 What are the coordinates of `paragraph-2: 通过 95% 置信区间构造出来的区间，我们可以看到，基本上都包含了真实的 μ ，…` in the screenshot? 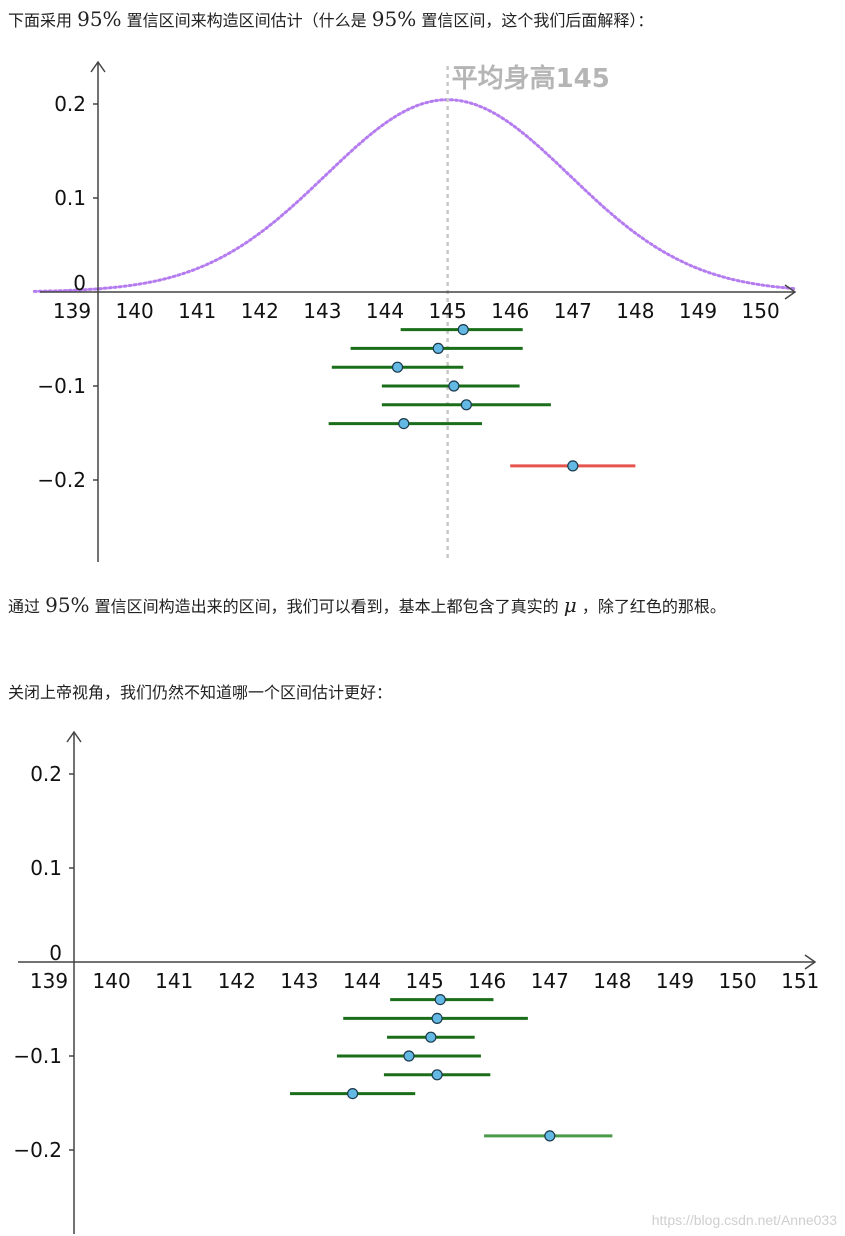 It's located at (420, 606).